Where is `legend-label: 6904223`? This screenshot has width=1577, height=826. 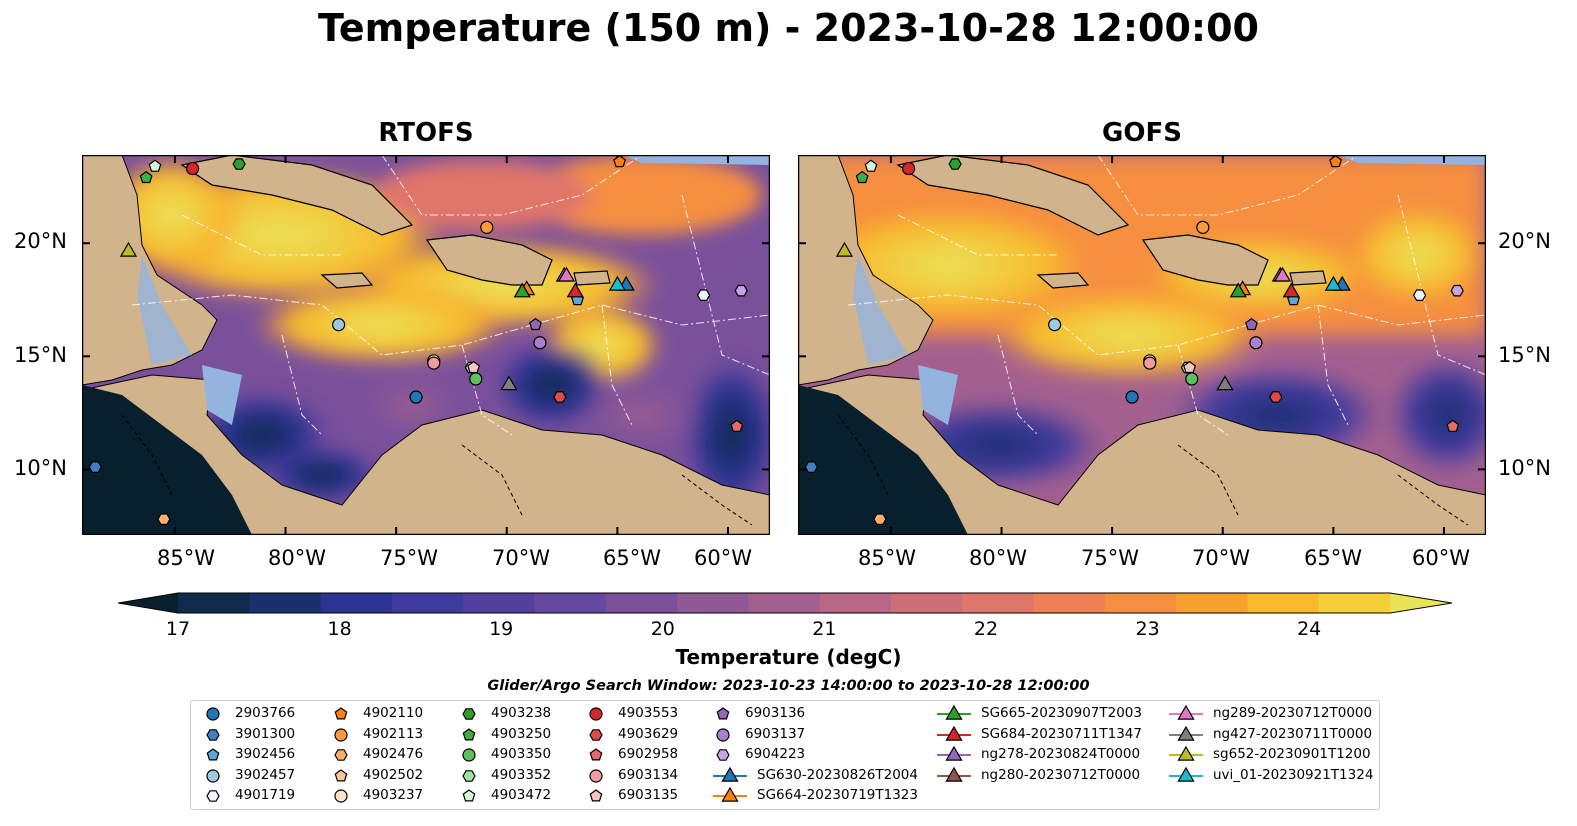 legend-label: 6904223 is located at coordinates (775, 754).